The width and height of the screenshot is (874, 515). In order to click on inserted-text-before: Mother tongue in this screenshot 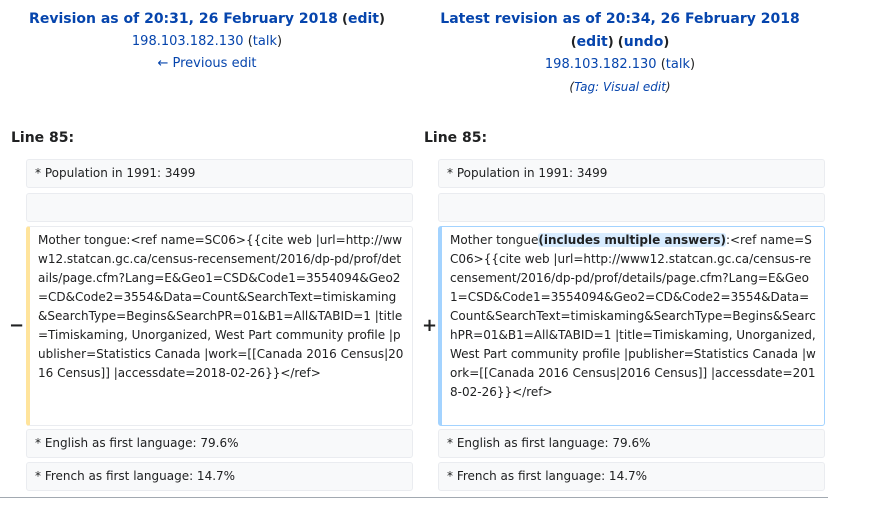, I will do `click(494, 240)`.